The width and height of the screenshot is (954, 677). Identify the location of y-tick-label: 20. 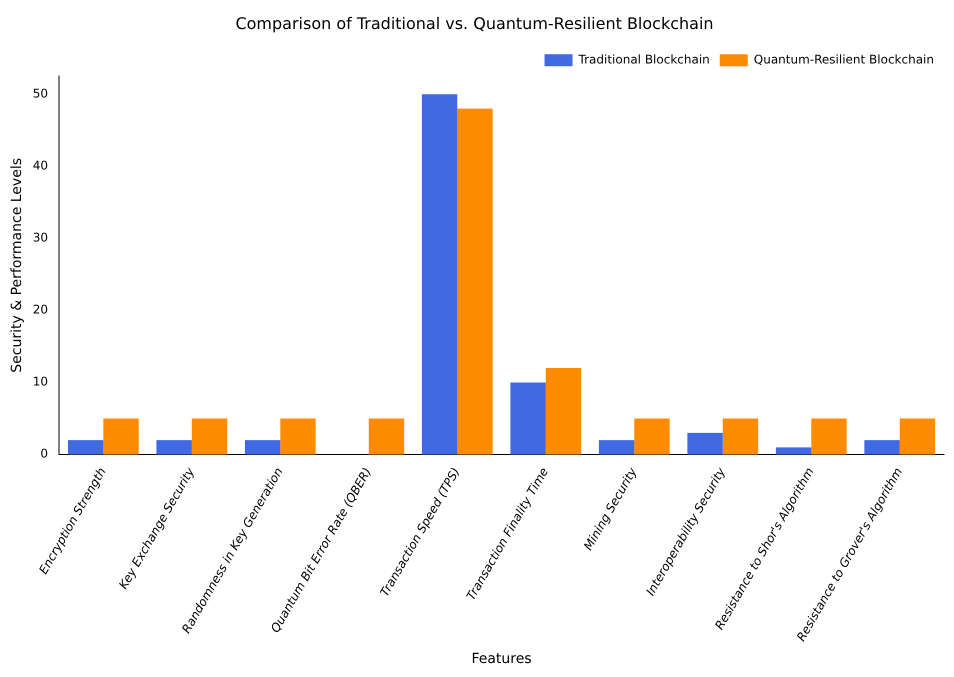
(40, 309).